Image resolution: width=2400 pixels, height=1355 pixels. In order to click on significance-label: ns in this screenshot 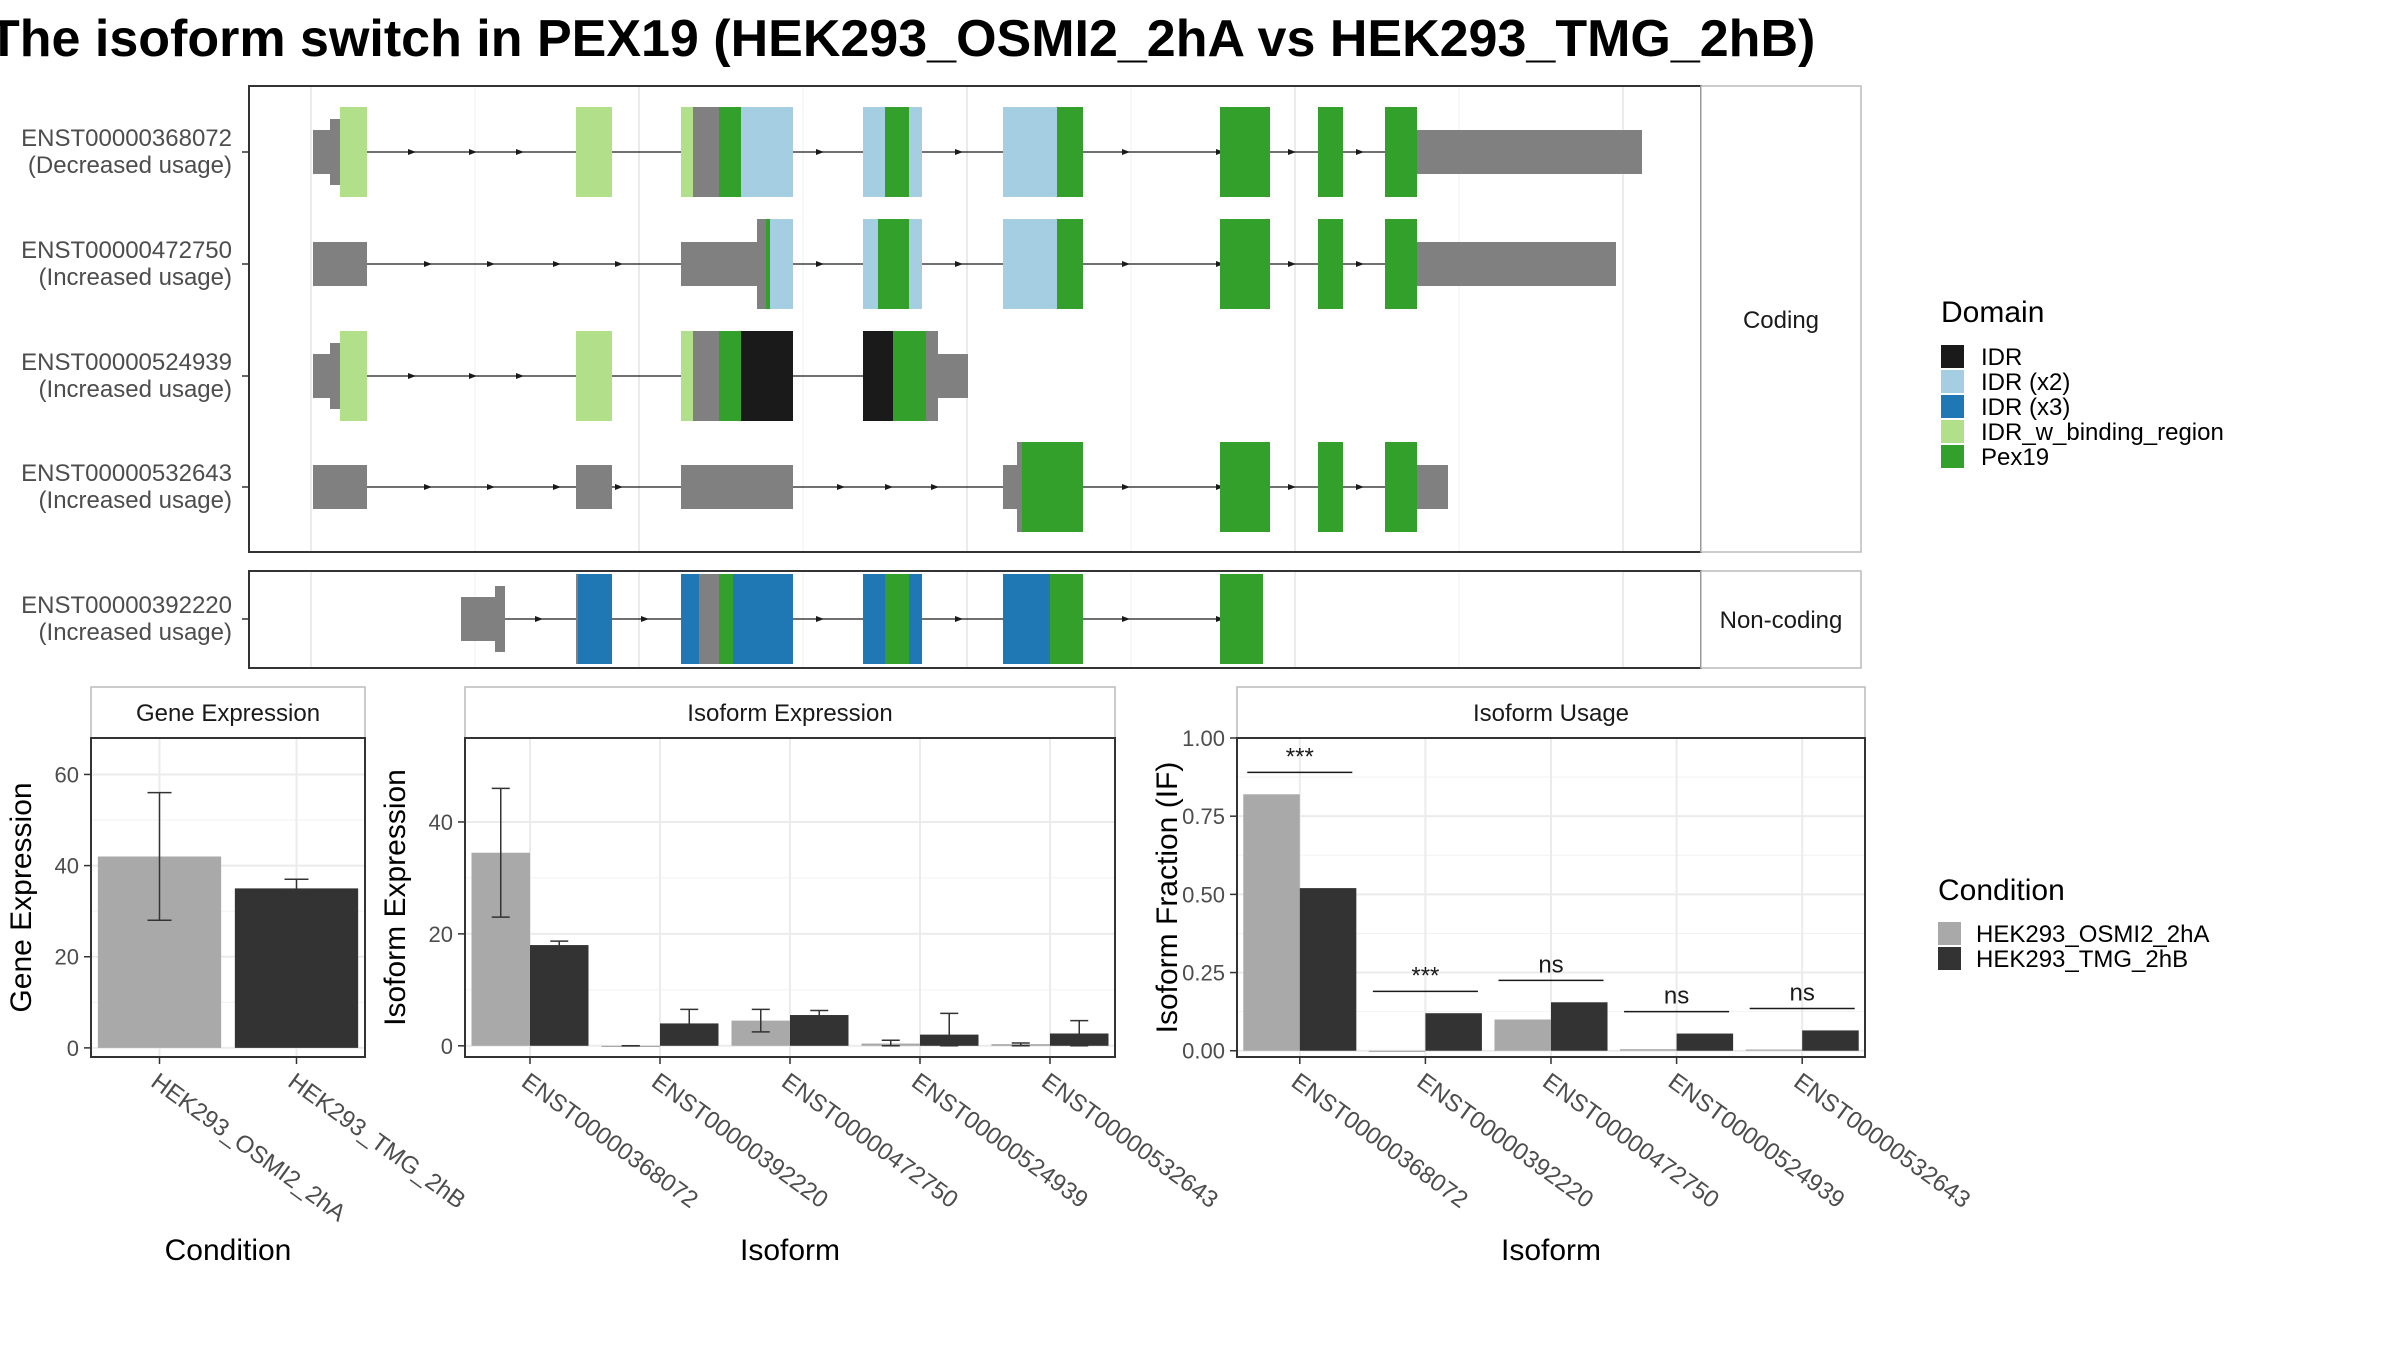, I will do `click(1550, 964)`.